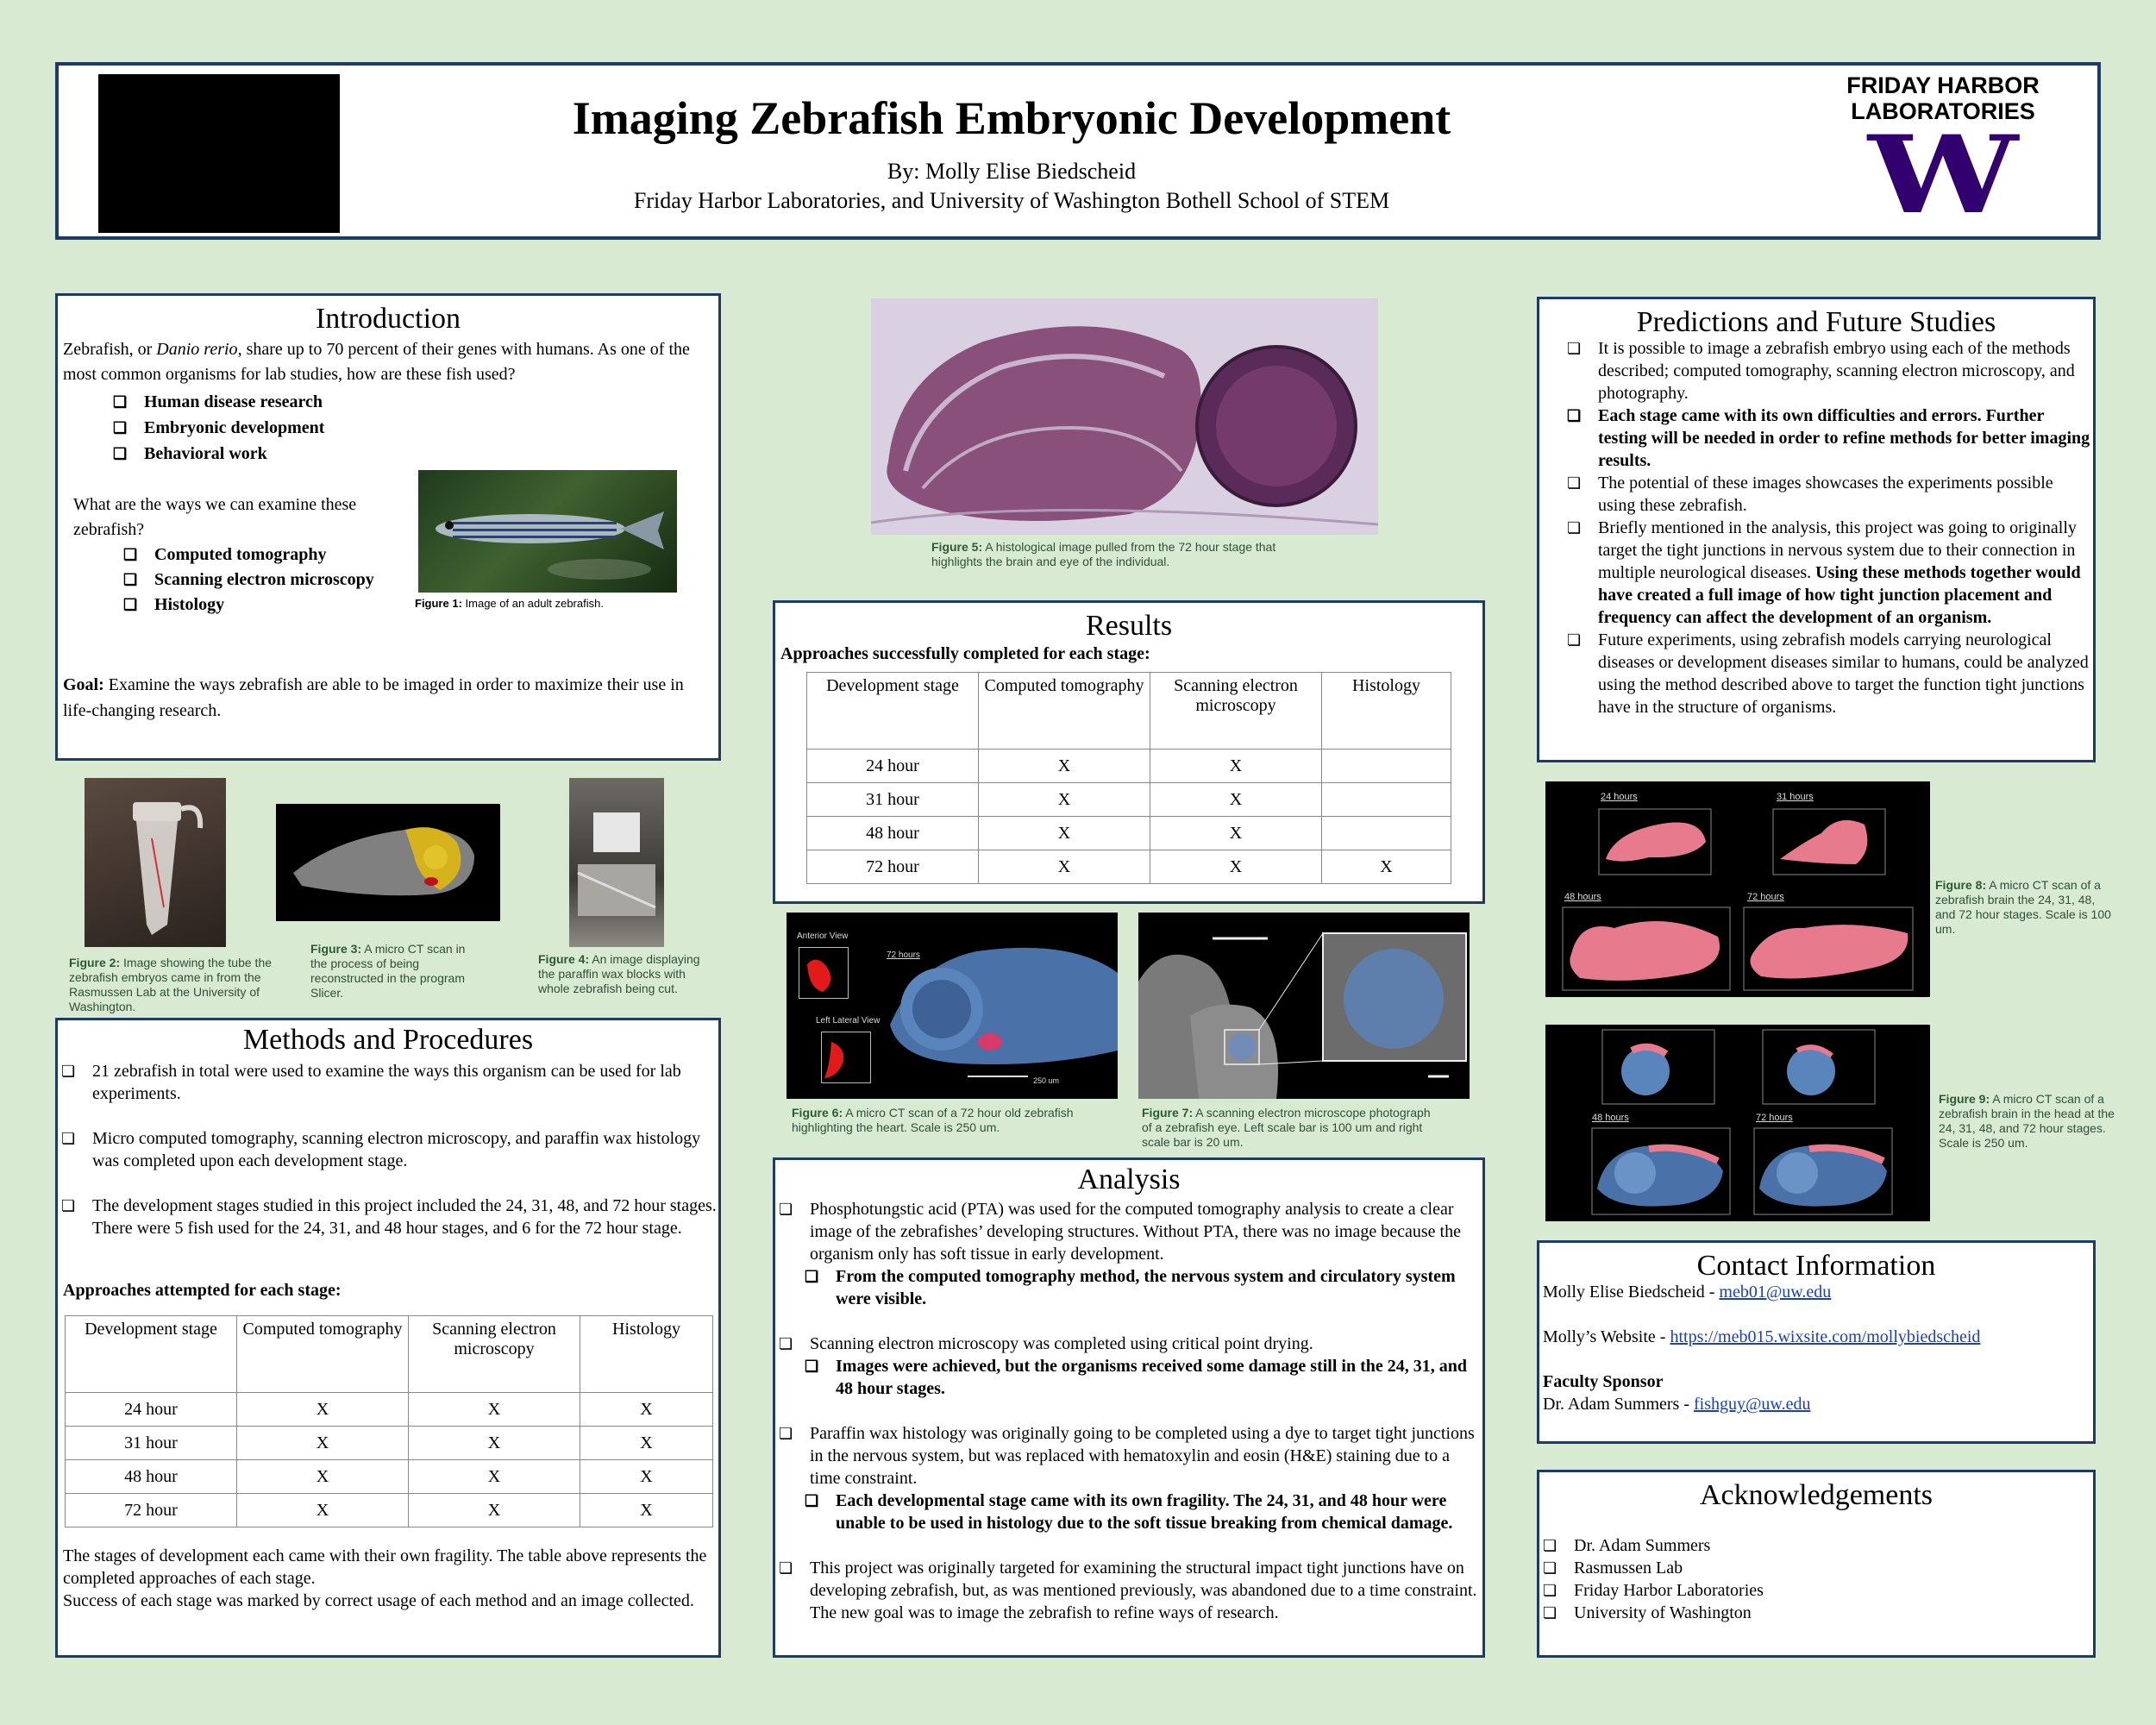 The height and width of the screenshot is (1725, 2156). Describe the element at coordinates (388, 862) in the screenshot. I see `fig3-image` at that location.